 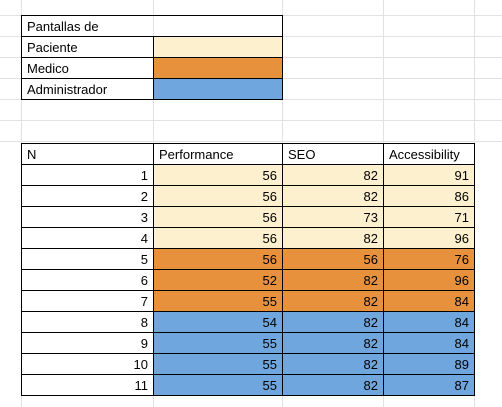 I want to click on table-row: 1 56 82 91, so click(x=248, y=175).